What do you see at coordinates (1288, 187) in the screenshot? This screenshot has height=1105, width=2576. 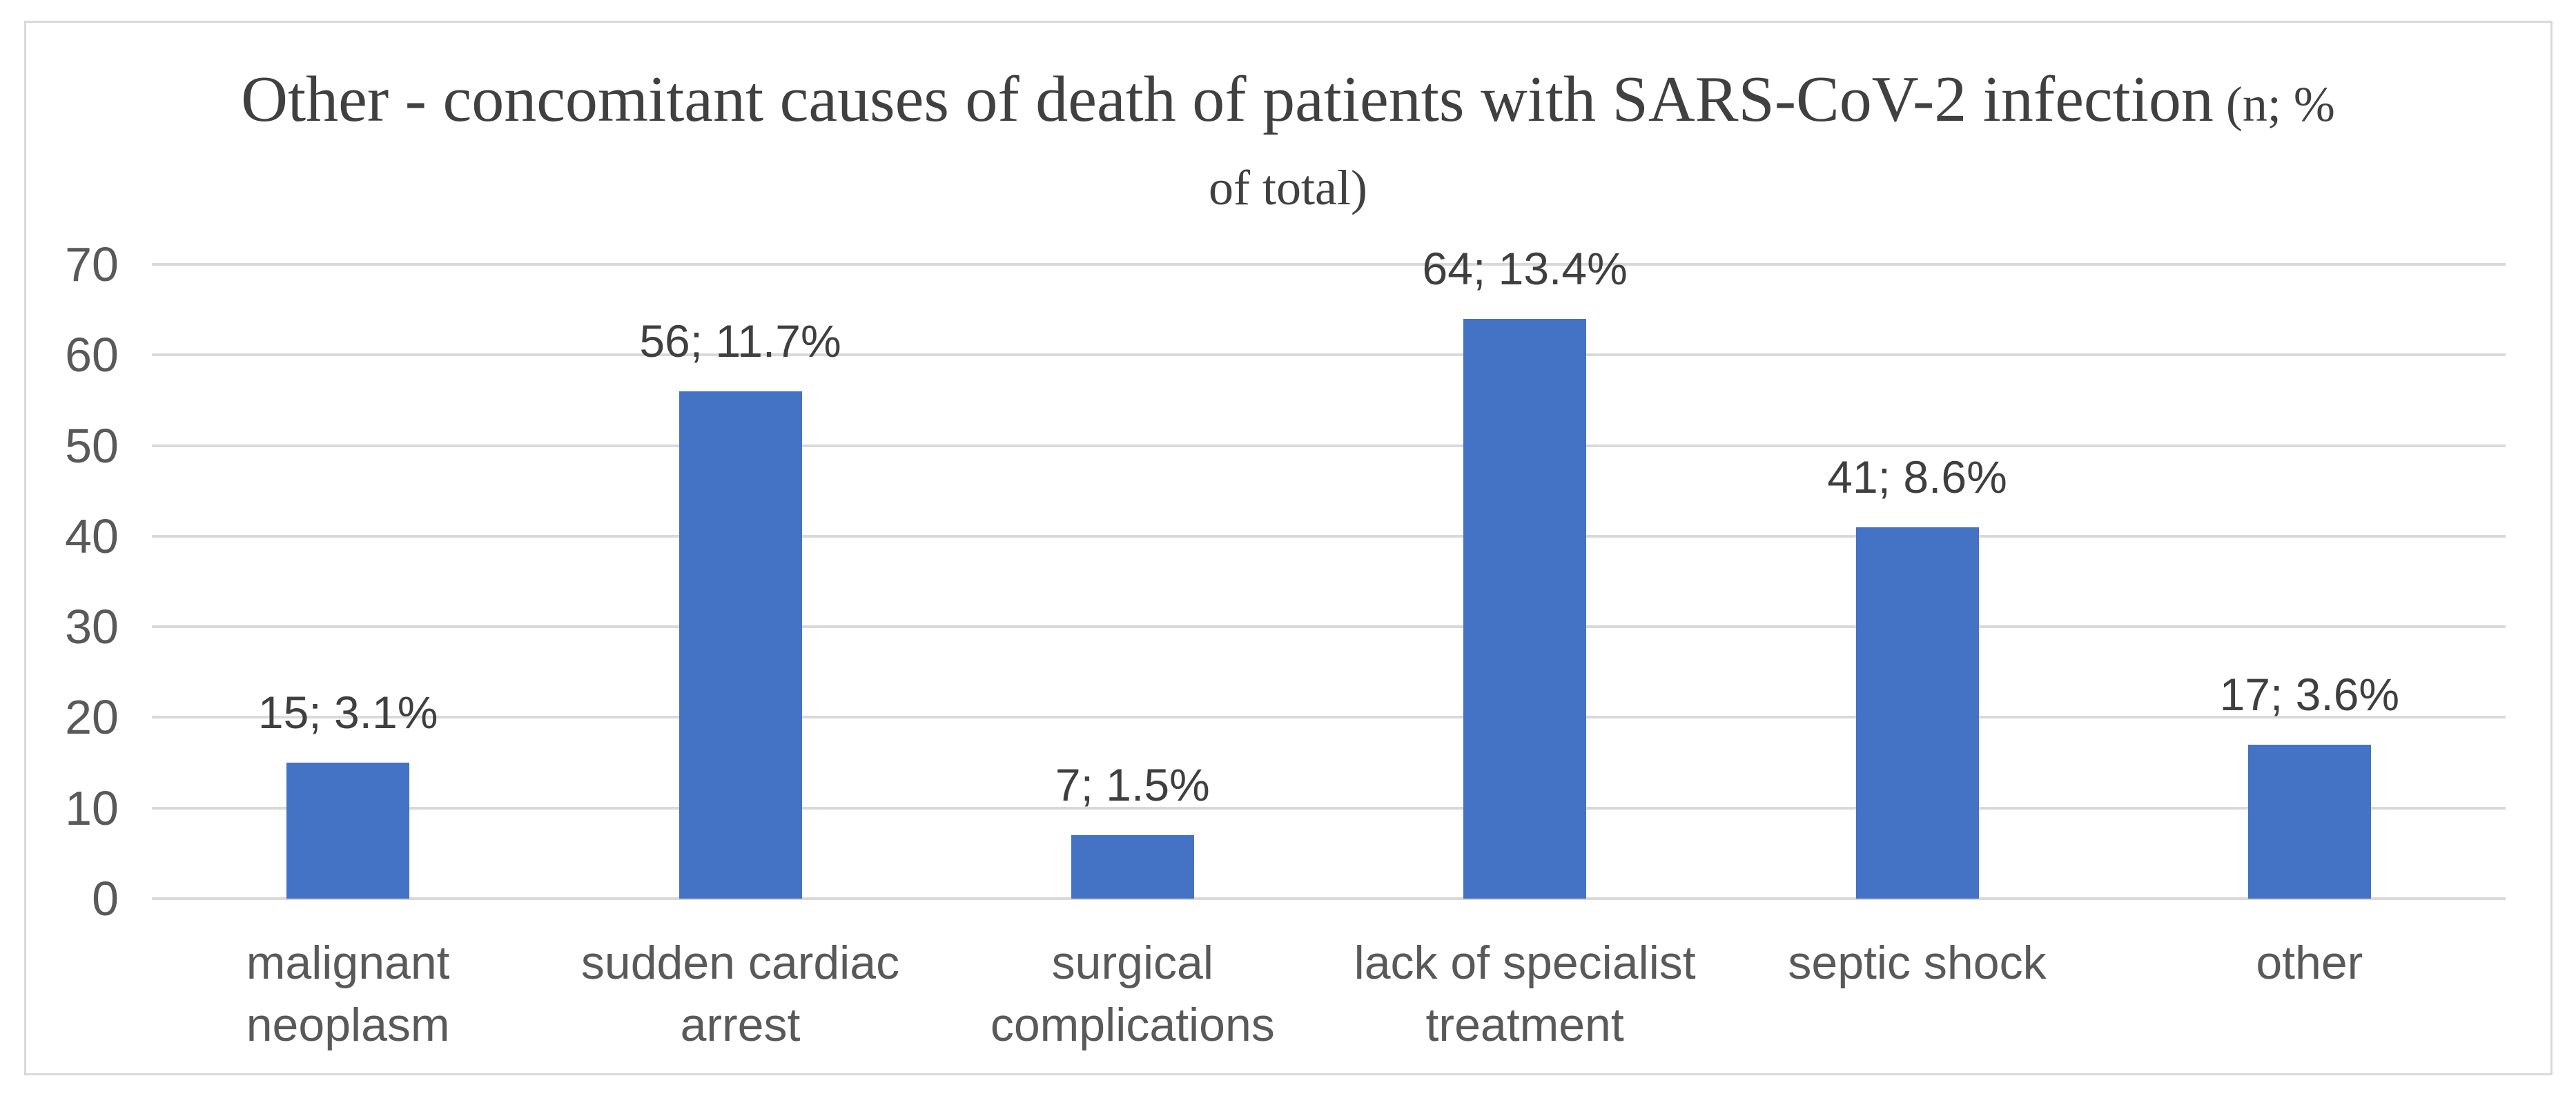 I see `chart-title-line2: of total)` at bounding box center [1288, 187].